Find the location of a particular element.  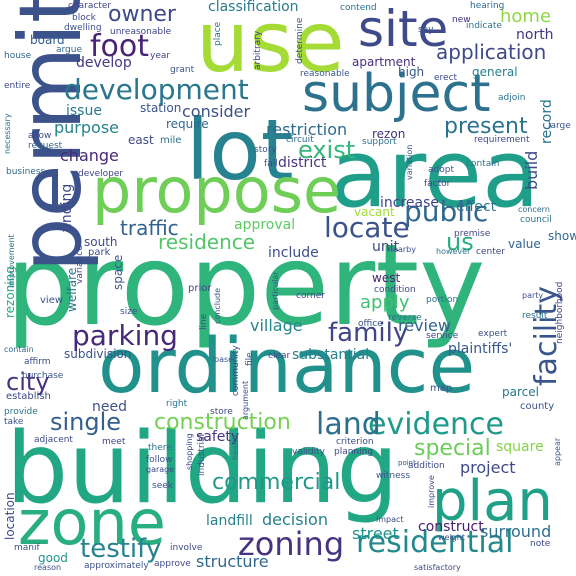

word-expert: expert is located at coordinates (493, 334).